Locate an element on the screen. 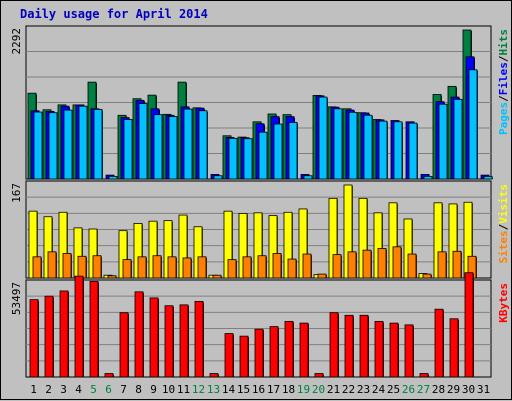 Image resolution: width=512 pixels, height=401 pixels. x-tick-label: 28 is located at coordinates (438, 389).